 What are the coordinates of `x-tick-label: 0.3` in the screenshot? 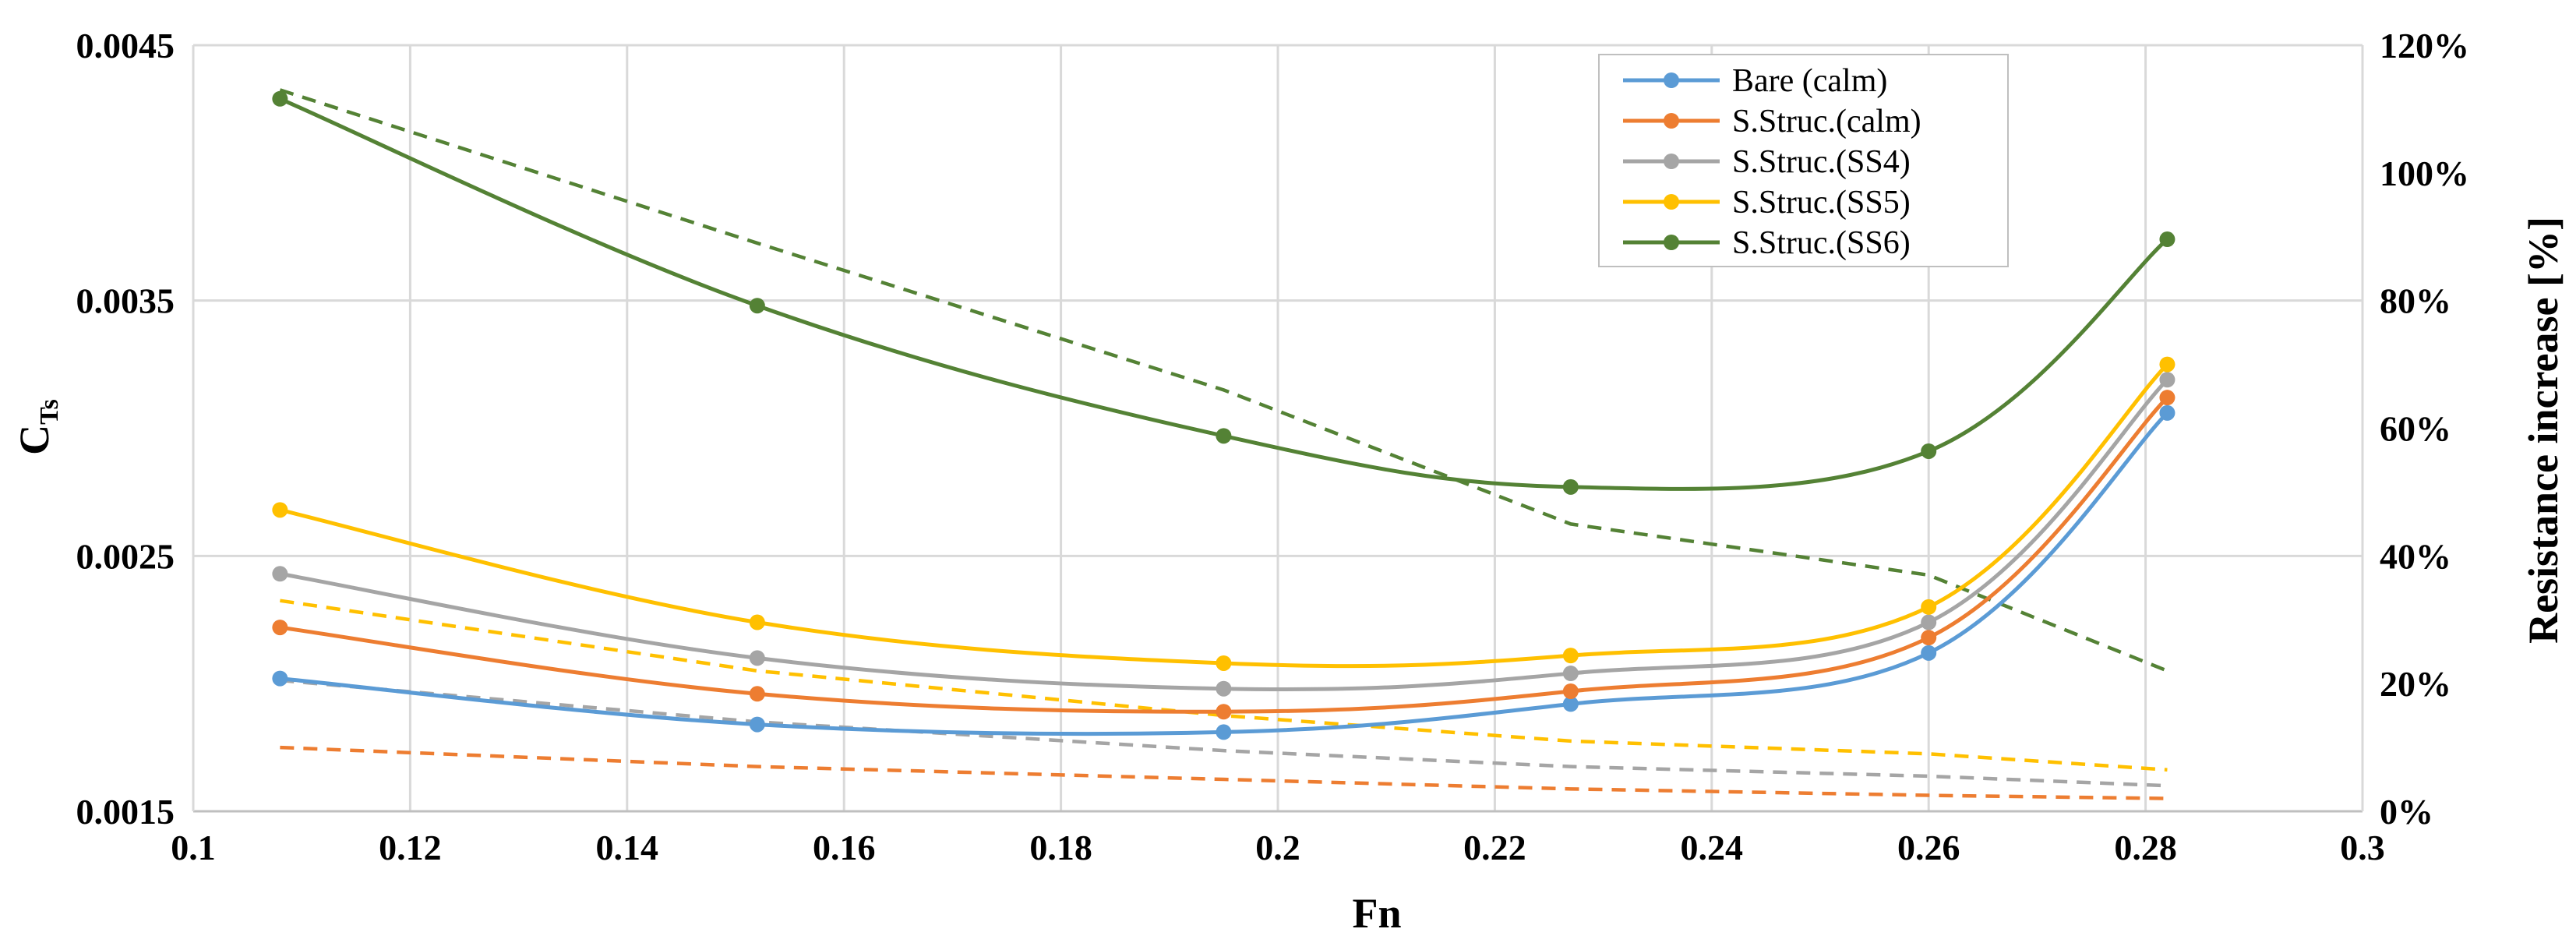 It's located at (2362, 847).